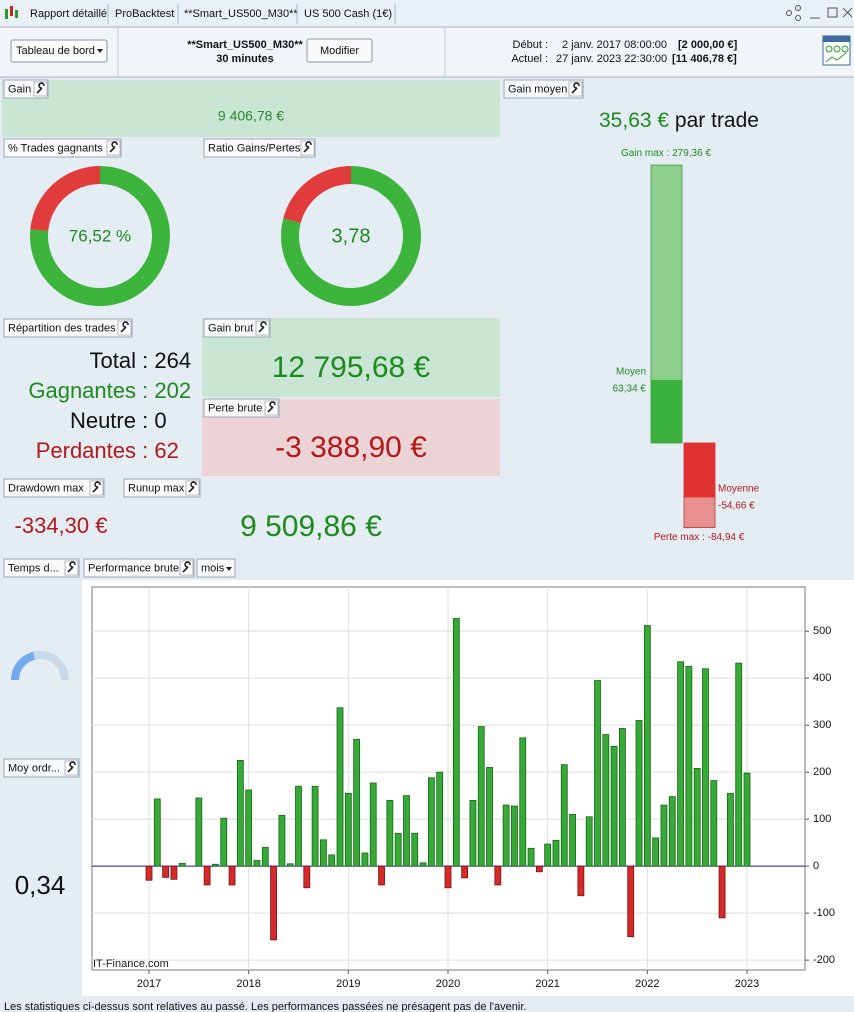 The height and width of the screenshot is (1012, 854). Describe the element at coordinates (113, 360) in the screenshot. I see `trade-row: Total` at that location.